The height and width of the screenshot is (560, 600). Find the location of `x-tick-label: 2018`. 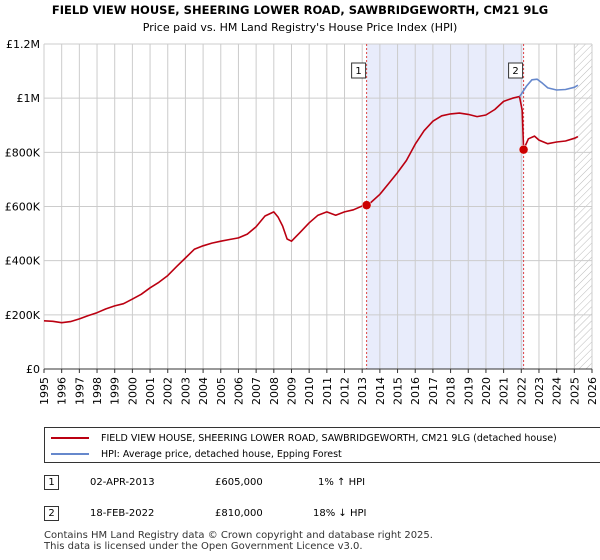

x-tick-label: 2018 is located at coordinates (451, 391).